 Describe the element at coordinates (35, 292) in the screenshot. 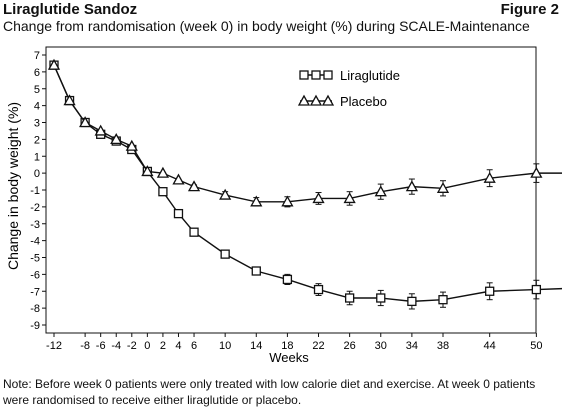

I see `y-tick-label: -7` at that location.